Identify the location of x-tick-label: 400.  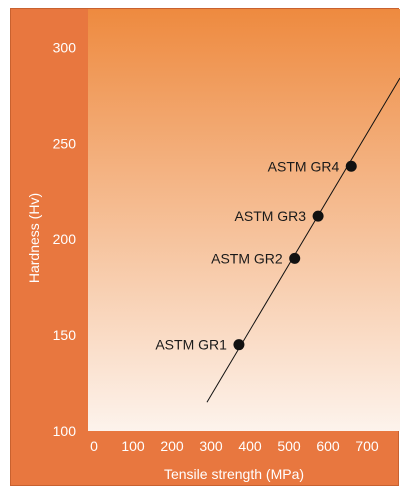
(250, 446).